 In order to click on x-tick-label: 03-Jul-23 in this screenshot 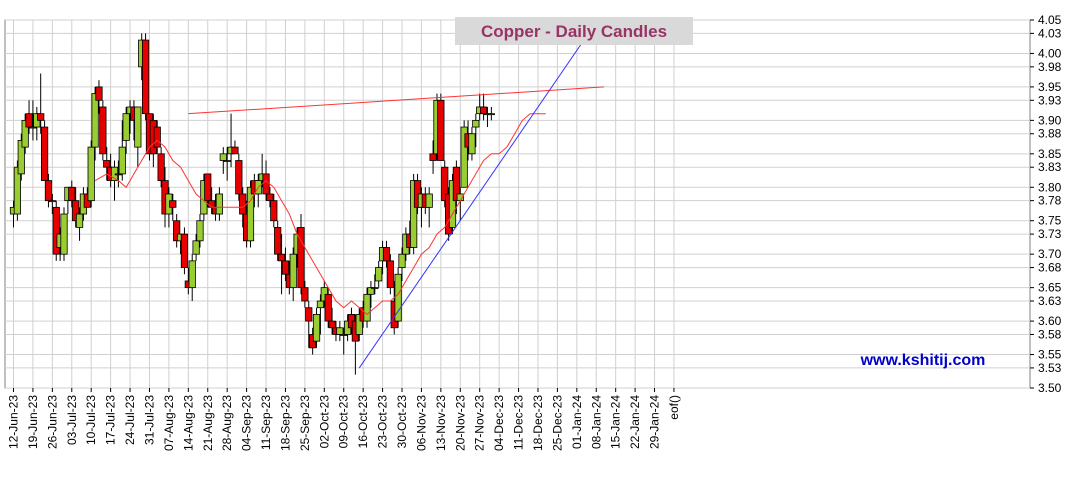, I will do `click(72, 420)`.